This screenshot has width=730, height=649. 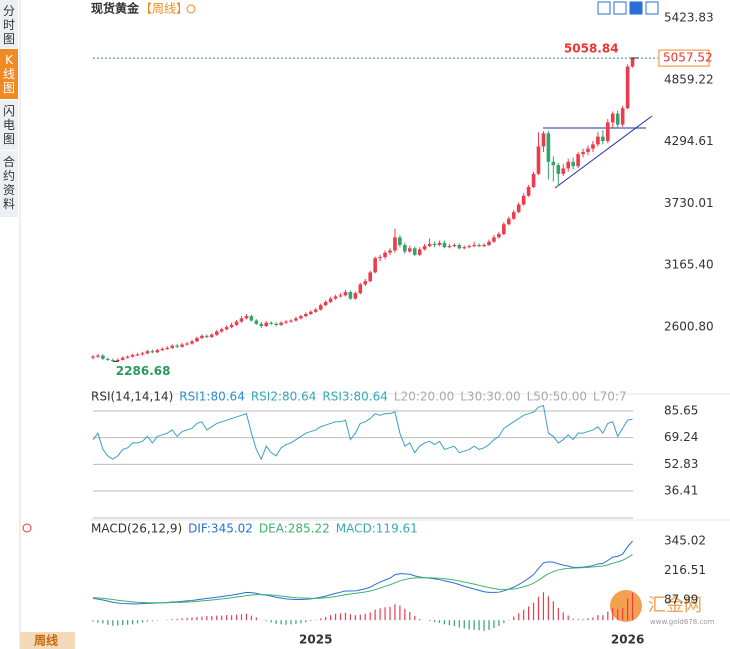 I want to click on period: 【周线】, so click(x=164, y=9).